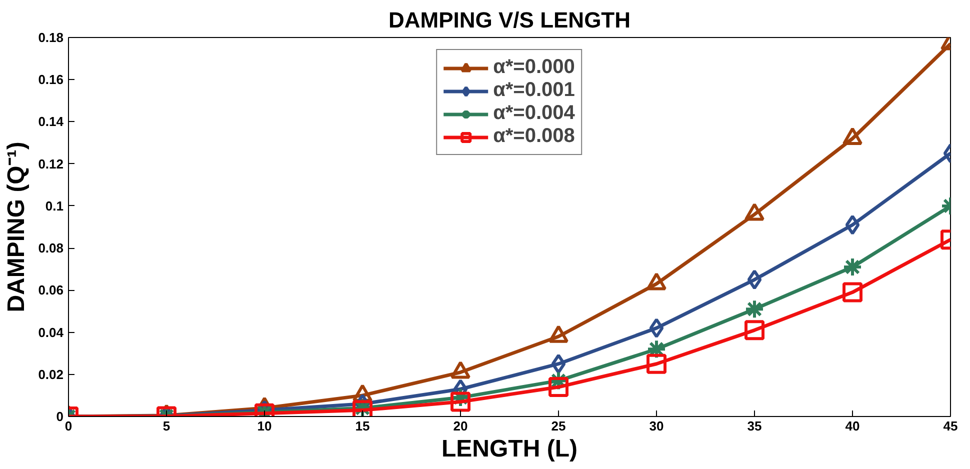 This screenshot has height=469, width=970. I want to click on y-tick-label: 0.04, so click(51, 332).